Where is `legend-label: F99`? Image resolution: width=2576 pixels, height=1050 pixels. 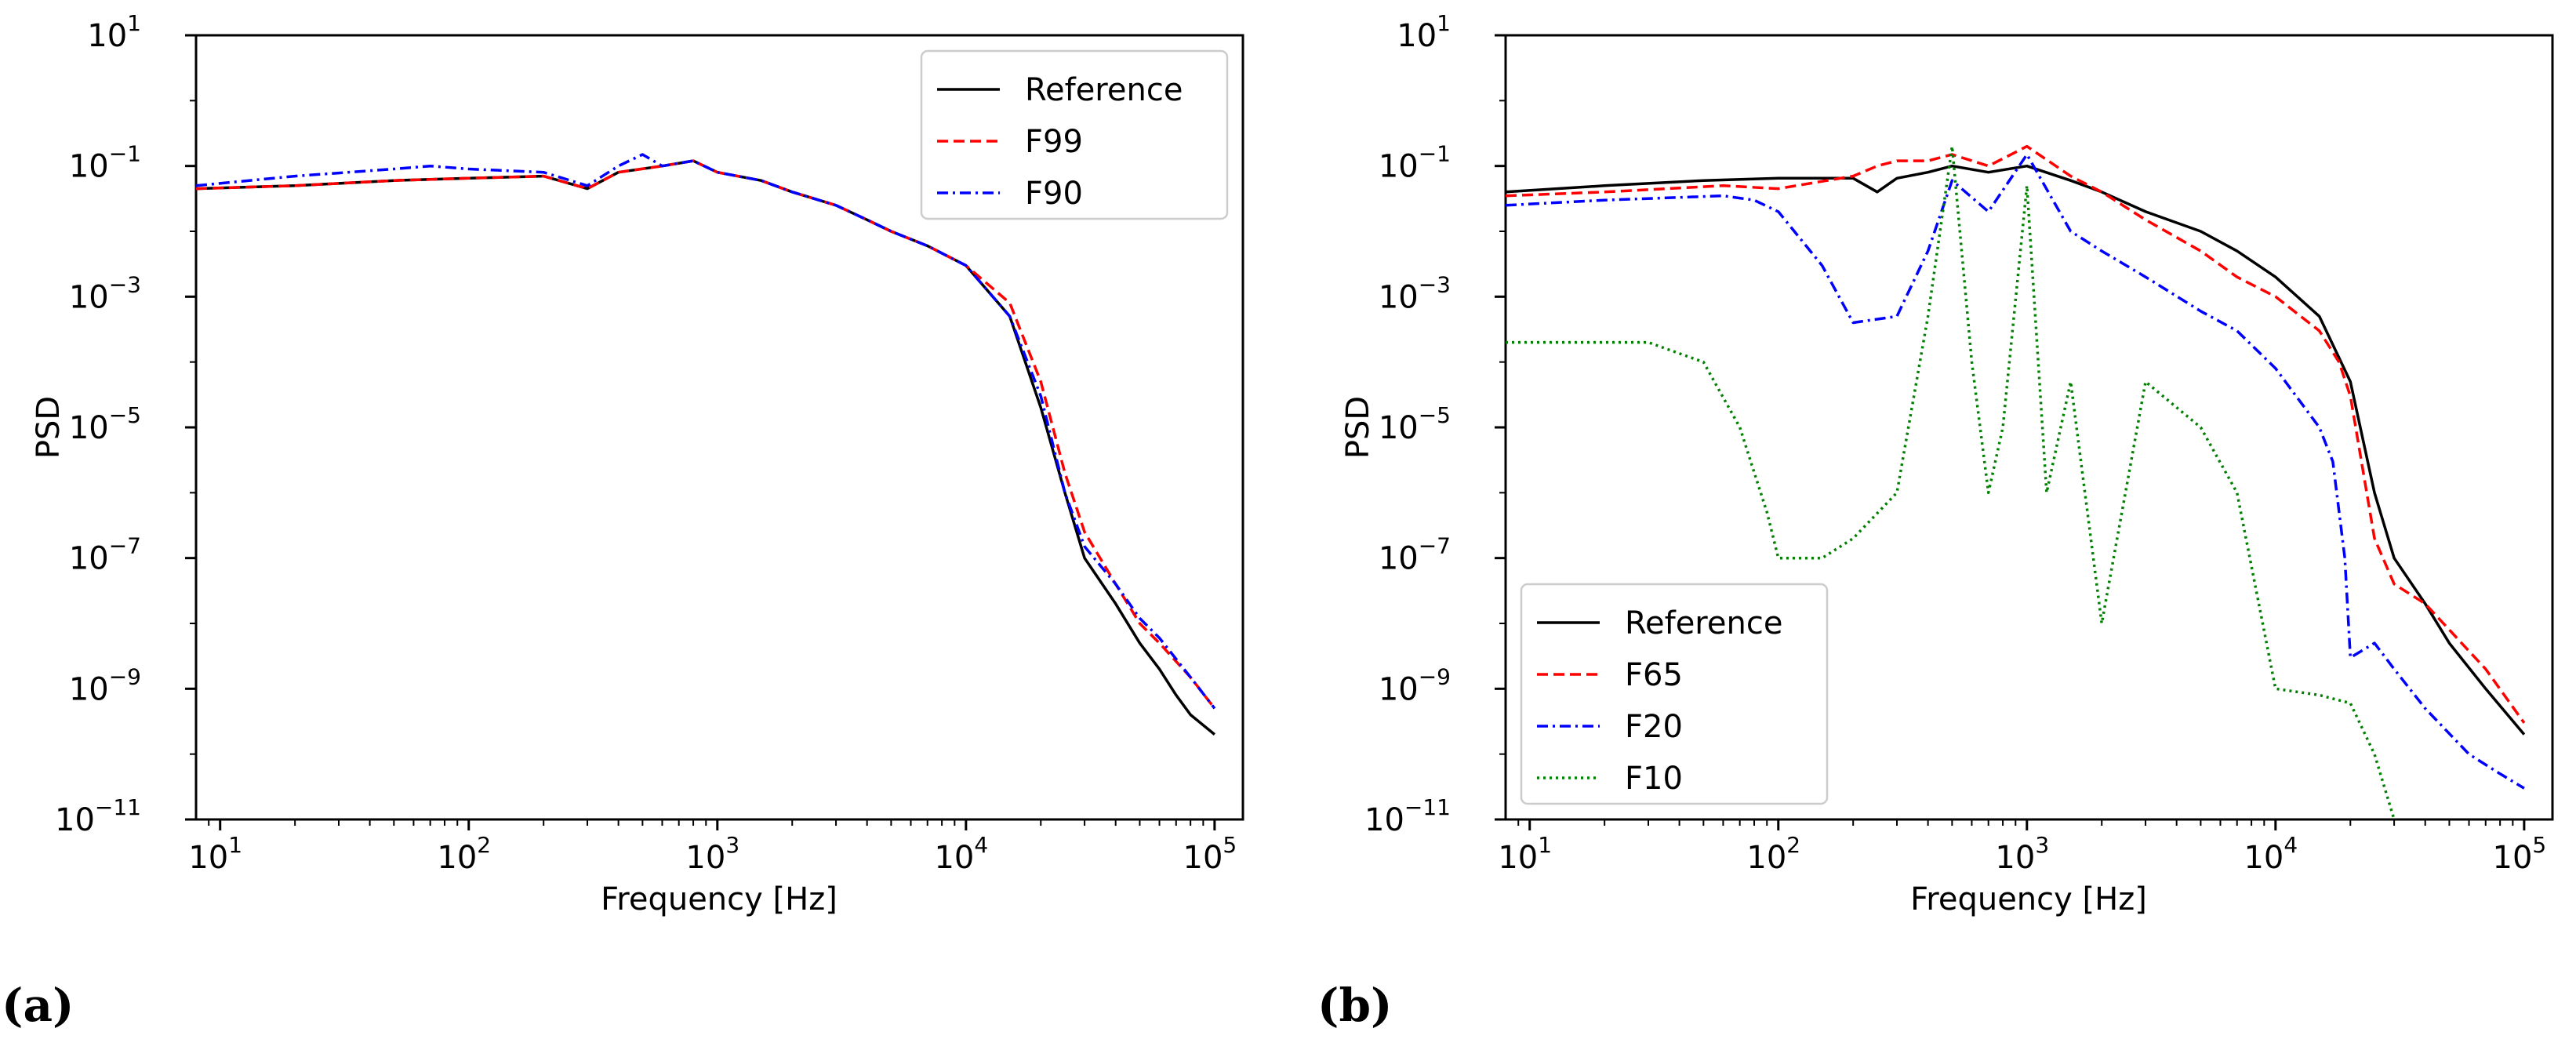
legend-label: F99 is located at coordinates (1054, 142).